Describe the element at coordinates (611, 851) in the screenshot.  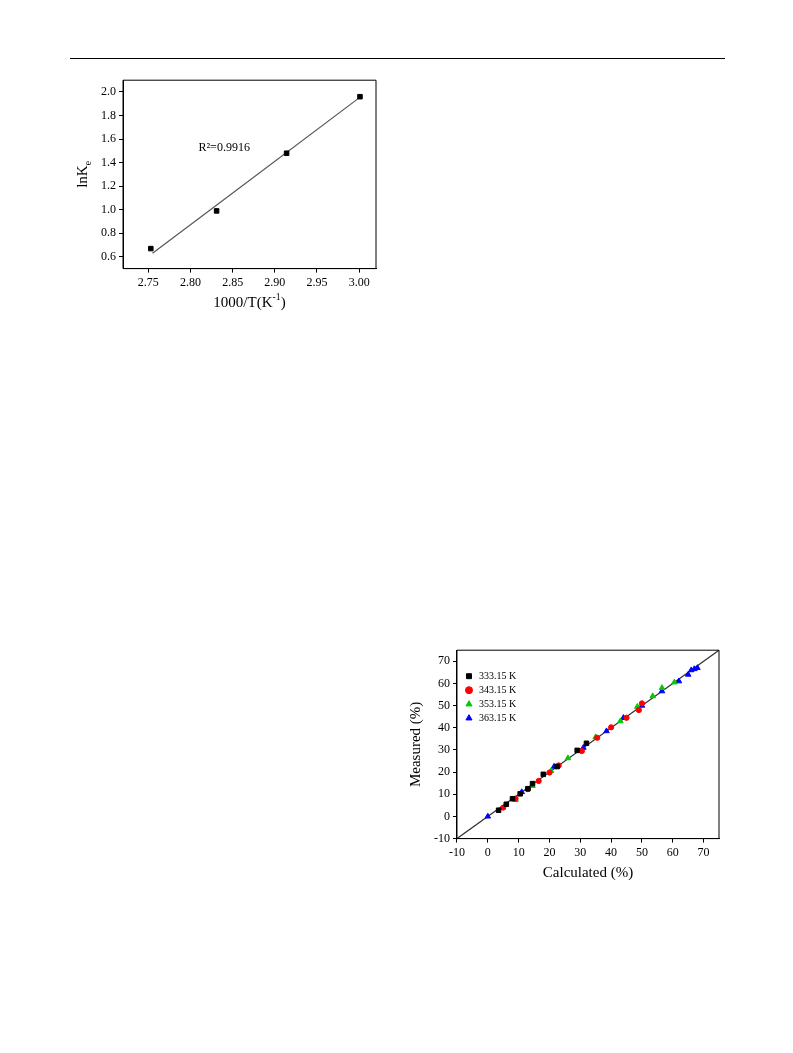
I see `x-tick-label: 40` at that location.